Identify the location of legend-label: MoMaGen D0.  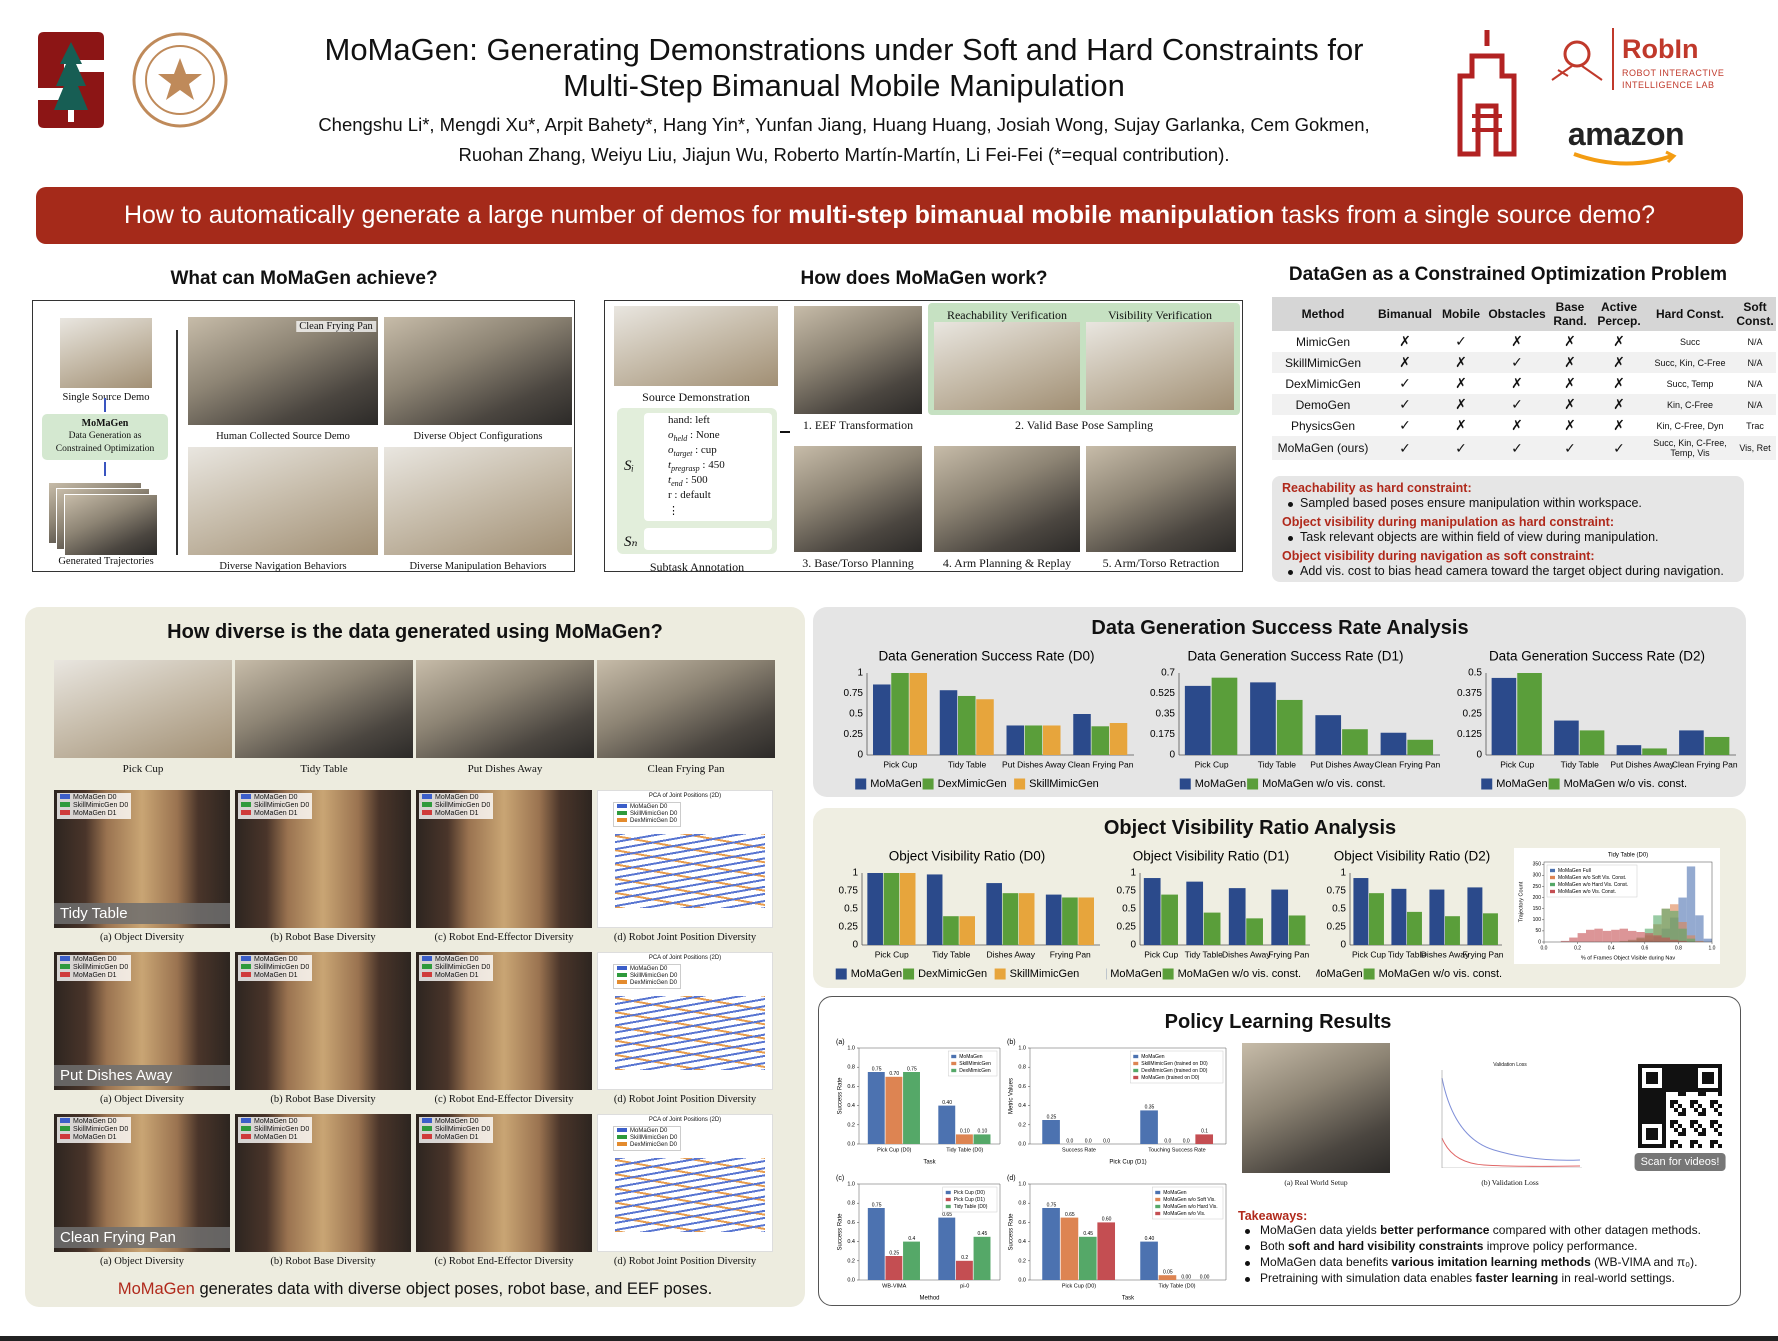
(276, 1121).